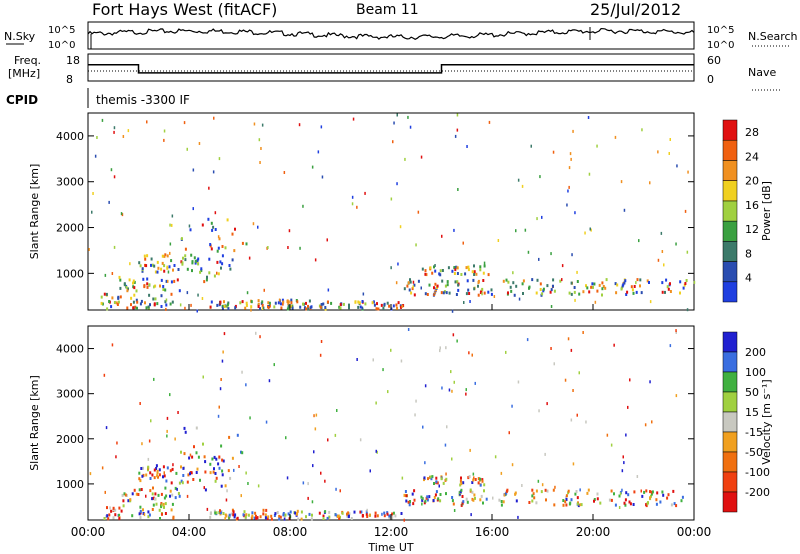 This screenshot has width=800, height=554. I want to click on power-colorbar-tick: 24, so click(752, 156).